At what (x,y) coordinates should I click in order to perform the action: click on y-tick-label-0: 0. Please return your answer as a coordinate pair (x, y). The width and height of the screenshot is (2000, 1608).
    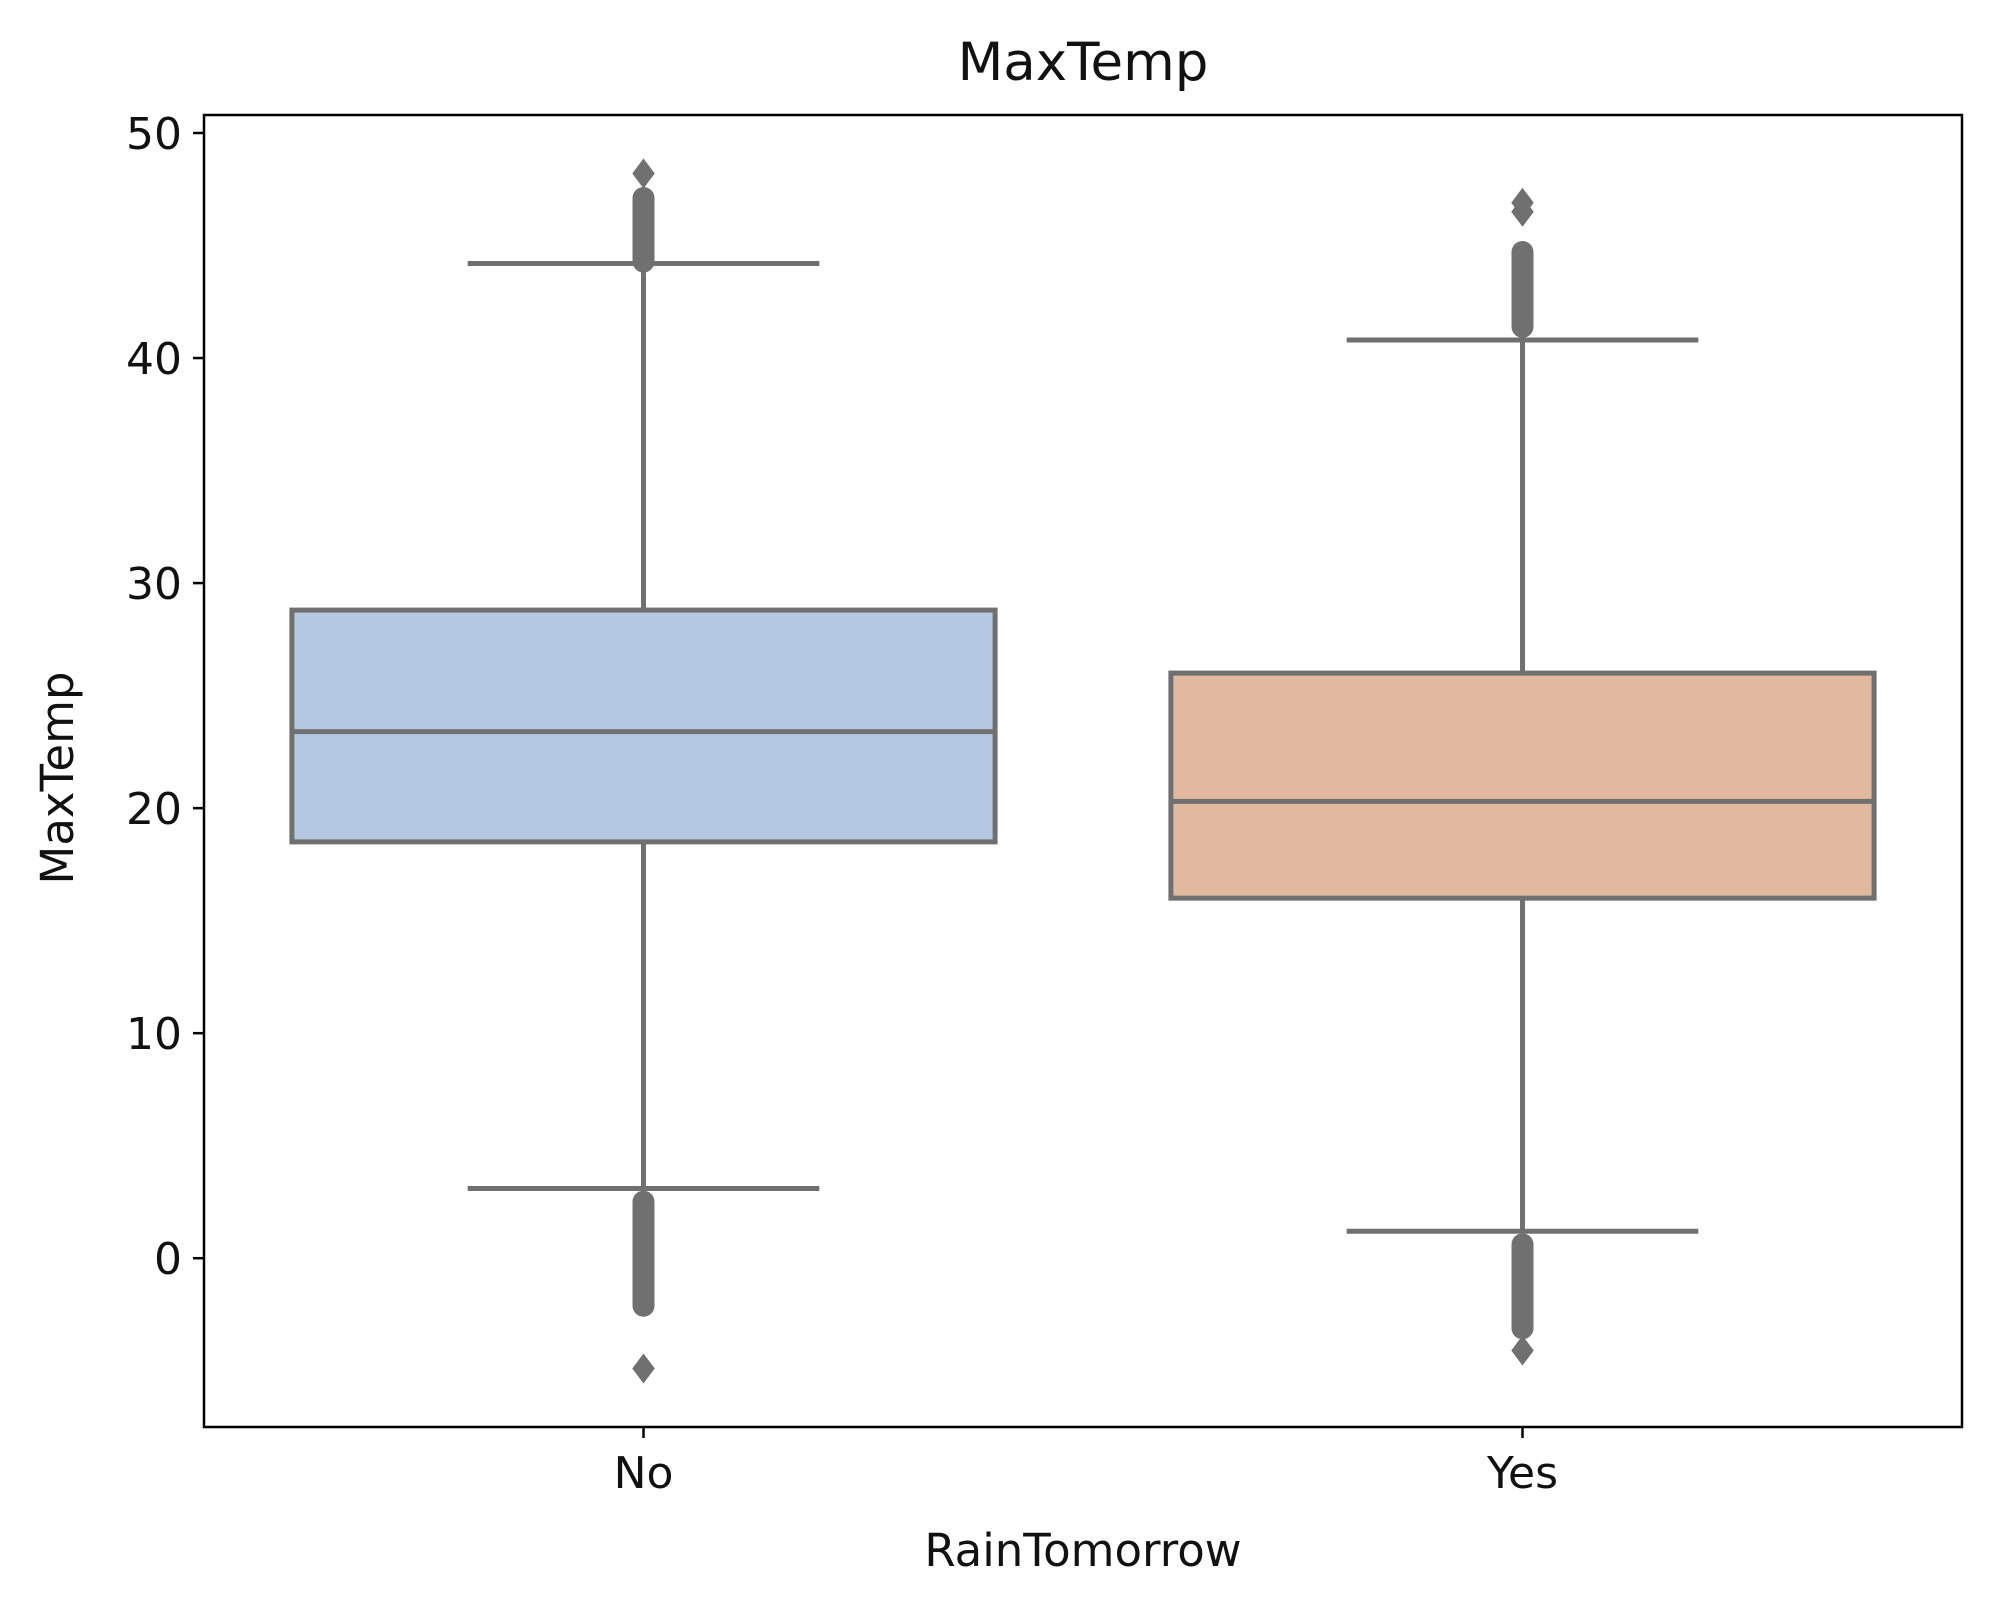
    Looking at the image, I should click on (168, 1259).